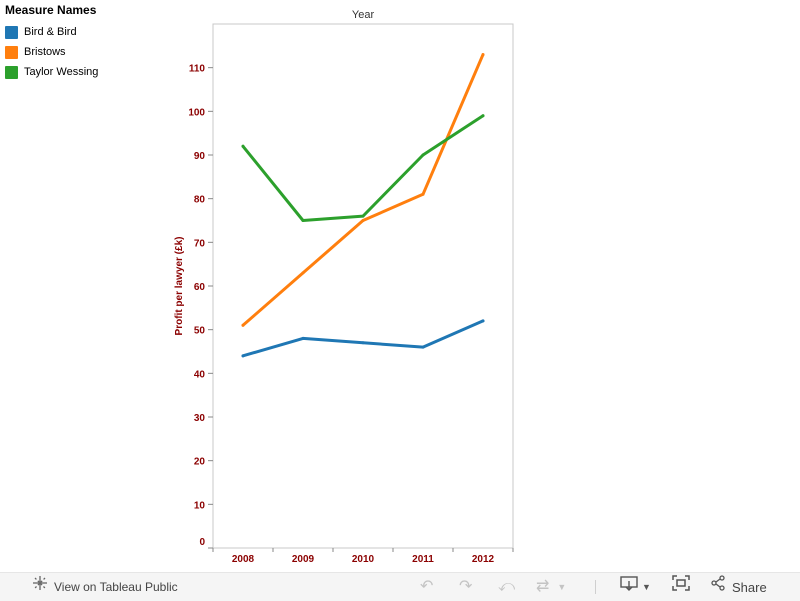 The image size is (800, 601). I want to click on undo-icon: ↶, so click(427, 586).